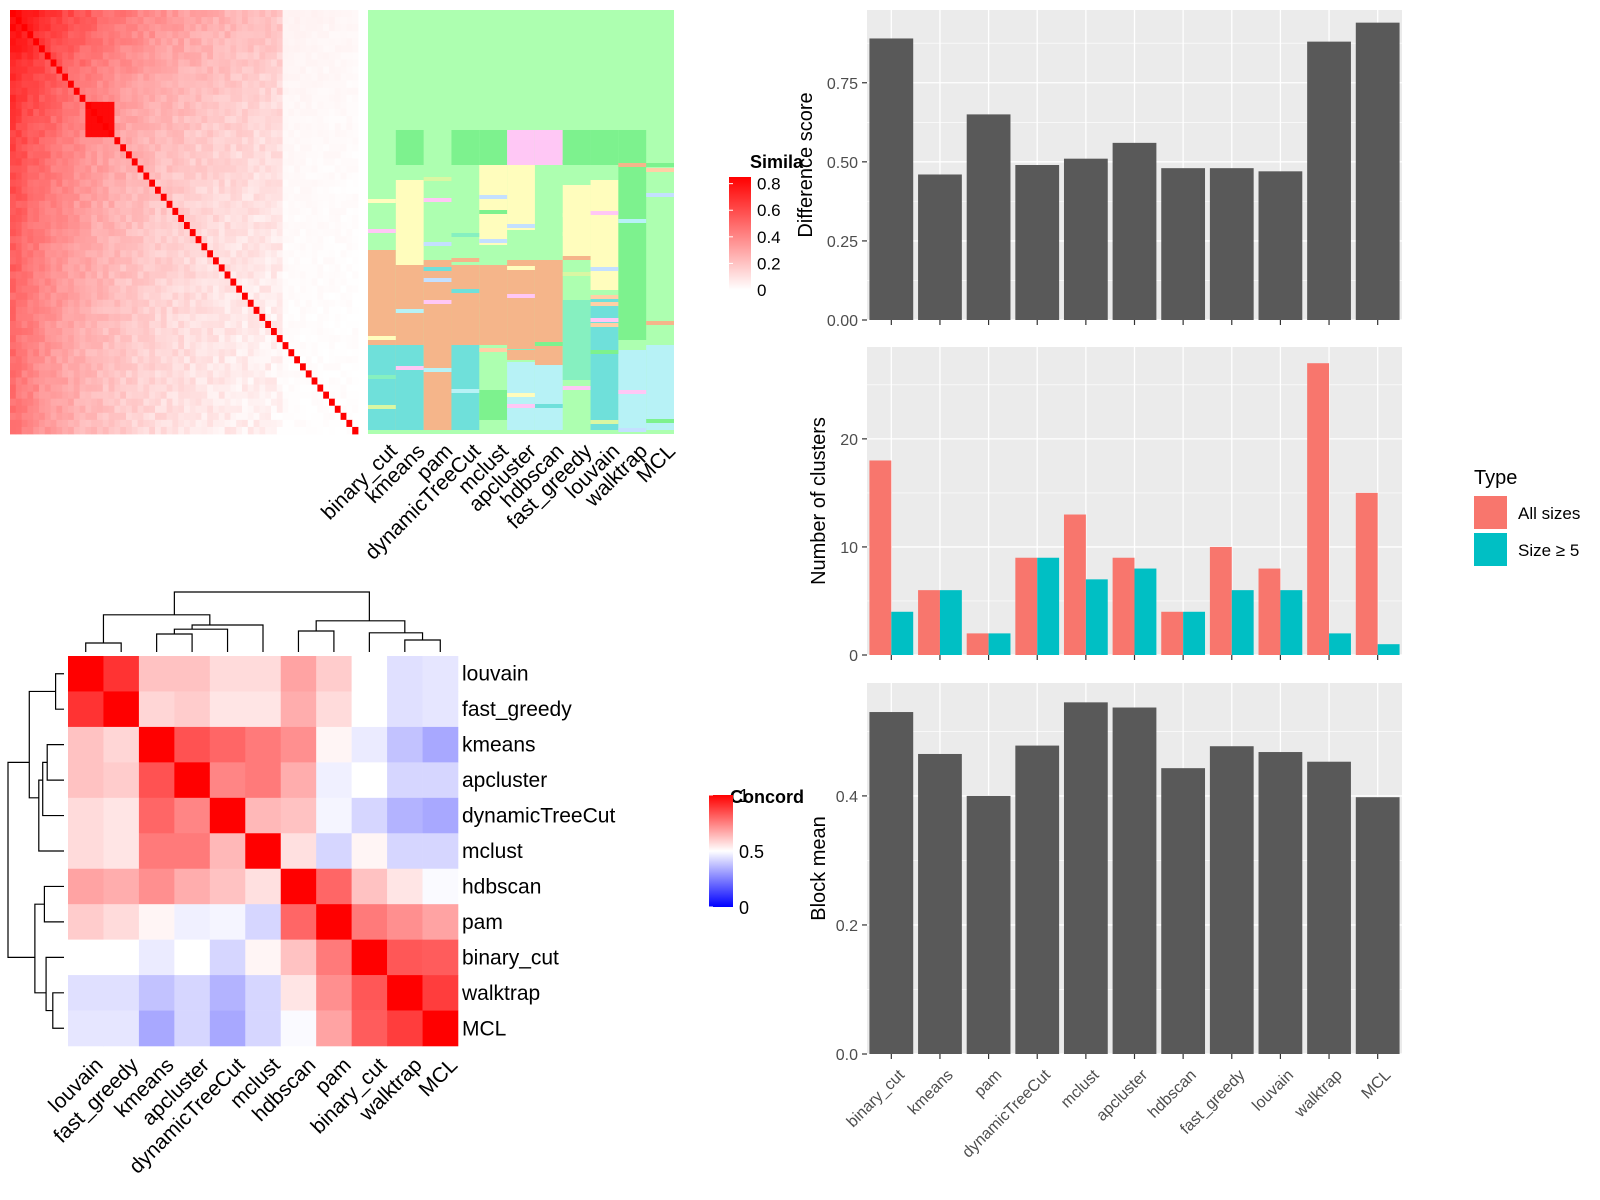 Image resolution: width=1600 pixels, height=1200 pixels. Describe the element at coordinates (1273, 1091) in the screenshot. I see `x-tick-label: louvain` at that location.